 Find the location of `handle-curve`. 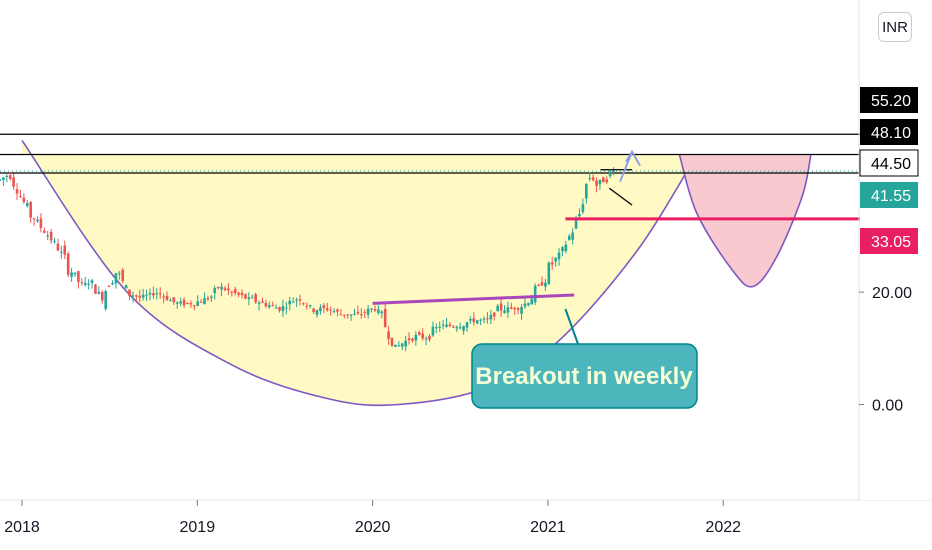

handle-curve is located at coordinates (745, 221).